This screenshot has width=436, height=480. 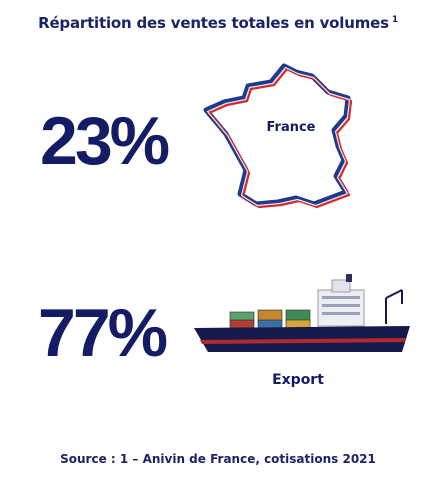 I want to click on export-label: Export, so click(x=298, y=380).